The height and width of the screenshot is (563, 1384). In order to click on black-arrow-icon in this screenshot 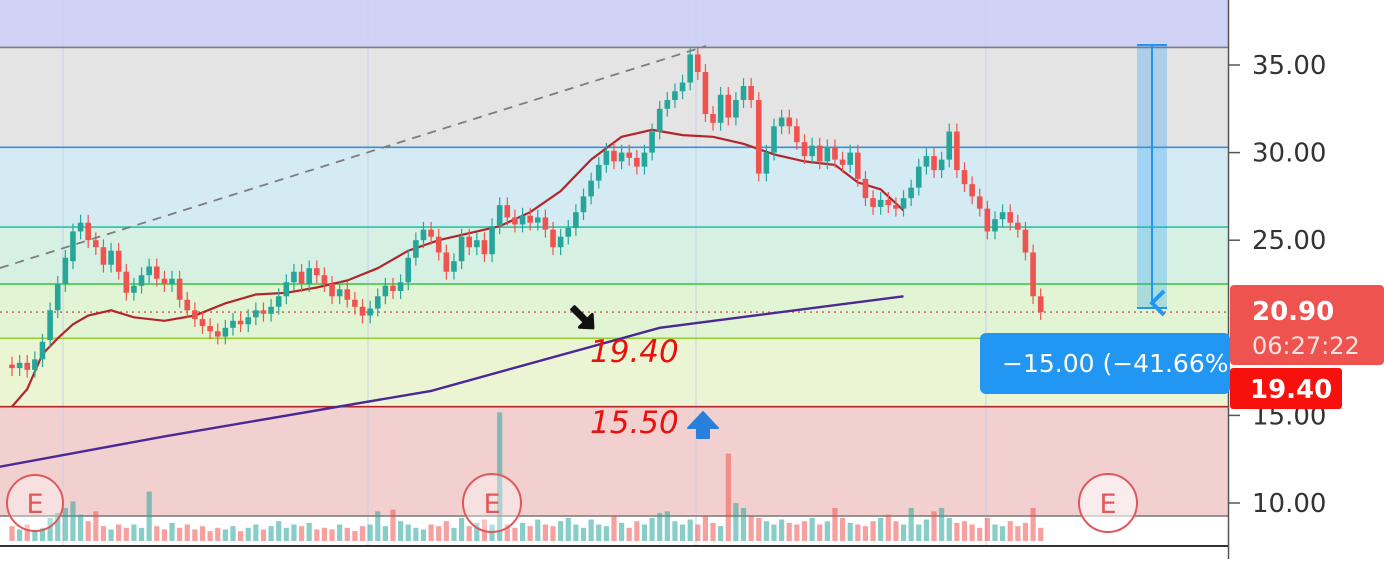, I will do `click(582, 317)`.